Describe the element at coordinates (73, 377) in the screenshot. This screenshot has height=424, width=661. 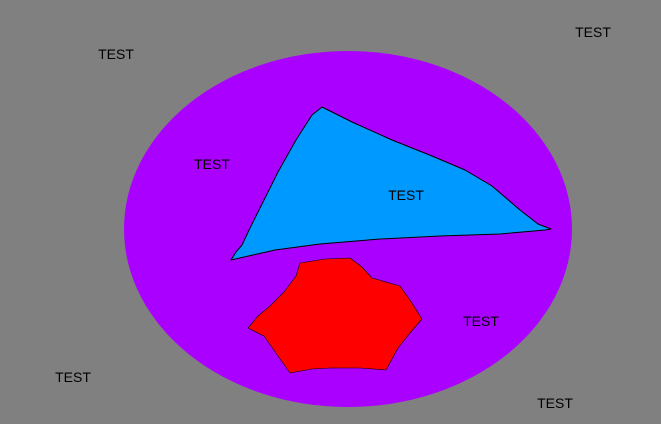
I see `label-bottom-left: TEST` at that location.